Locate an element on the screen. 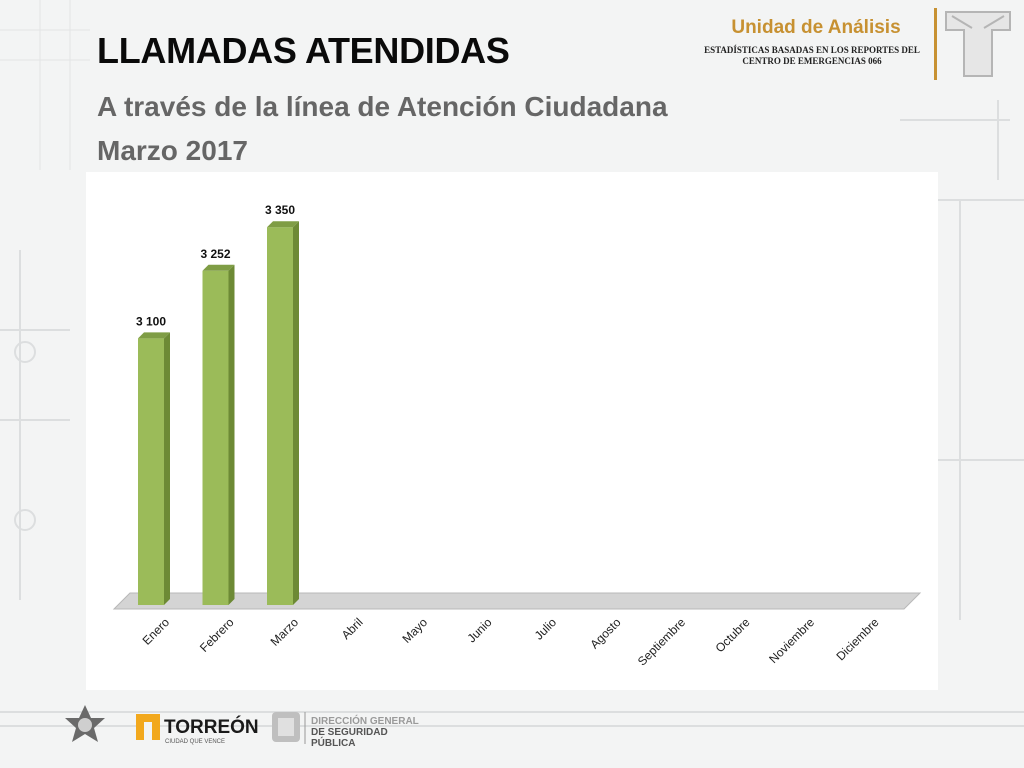  data-label-febrero: 3 252 is located at coordinates (215, 254).